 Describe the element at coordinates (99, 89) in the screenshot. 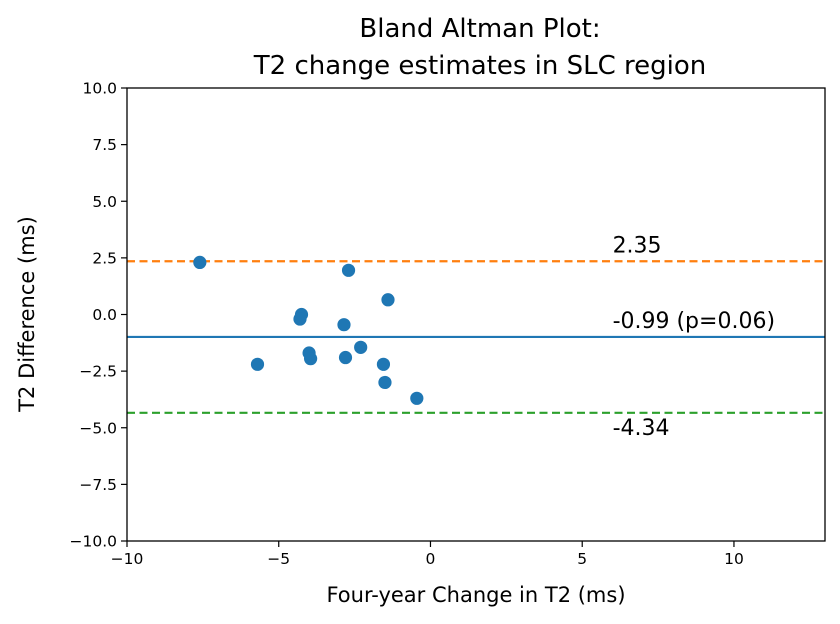

I see `y-tick-label: 10.0` at that location.